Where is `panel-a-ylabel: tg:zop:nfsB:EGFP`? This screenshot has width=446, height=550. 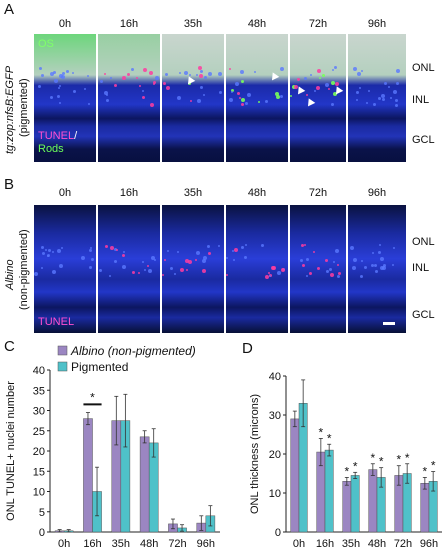
panel-a-ylabel: tg:zop:nfsB:EGFP is located at coordinates (10, 109).